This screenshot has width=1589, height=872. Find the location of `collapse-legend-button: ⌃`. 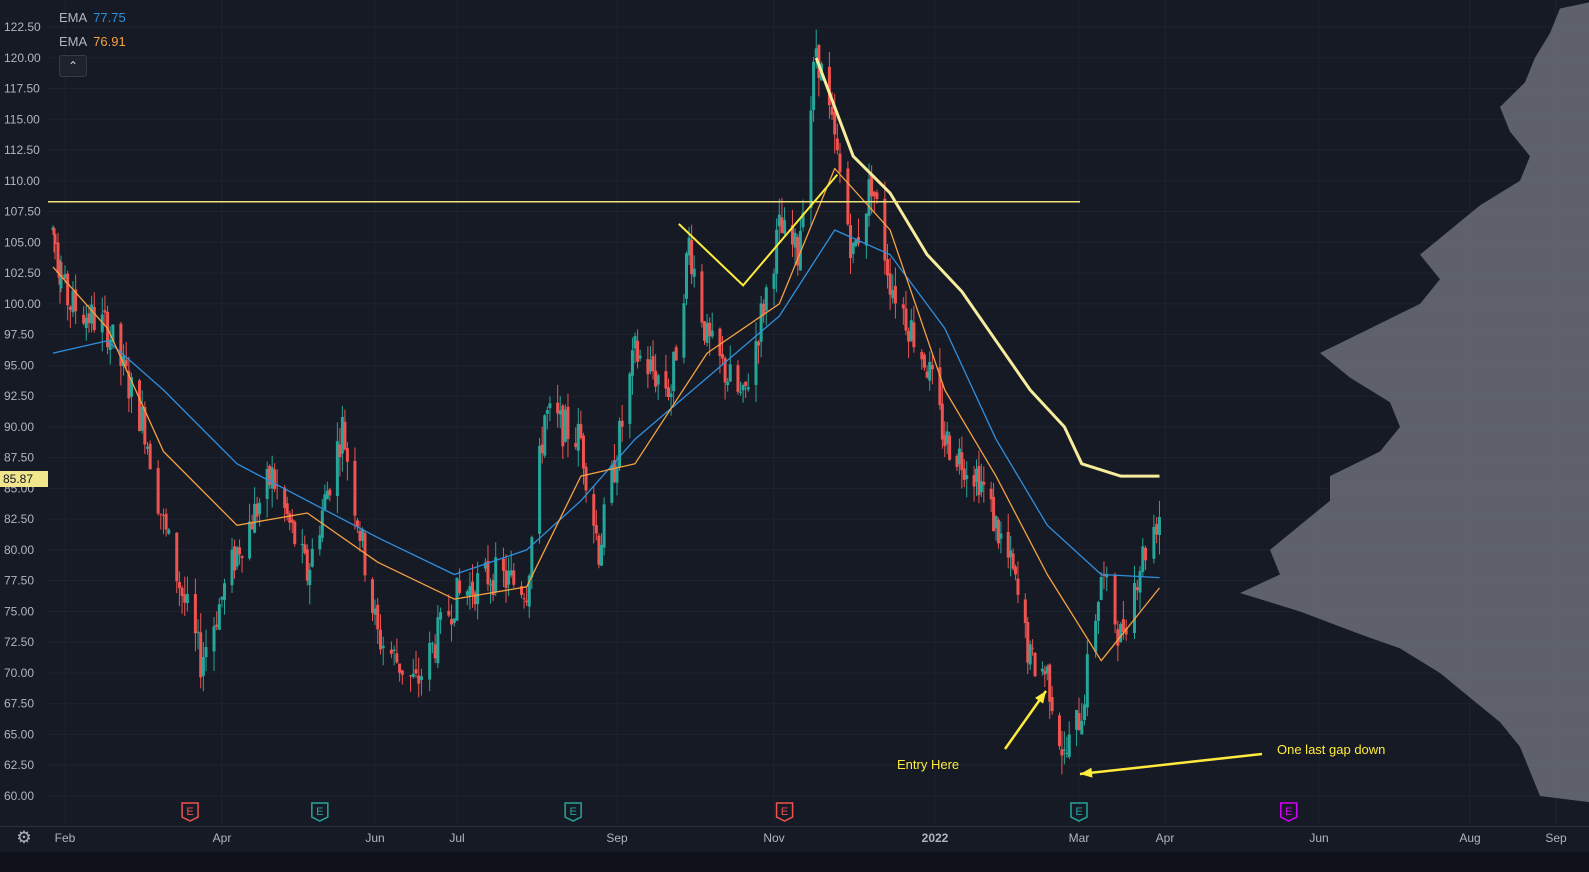

collapse-legend-button: ⌃ is located at coordinates (73, 66).